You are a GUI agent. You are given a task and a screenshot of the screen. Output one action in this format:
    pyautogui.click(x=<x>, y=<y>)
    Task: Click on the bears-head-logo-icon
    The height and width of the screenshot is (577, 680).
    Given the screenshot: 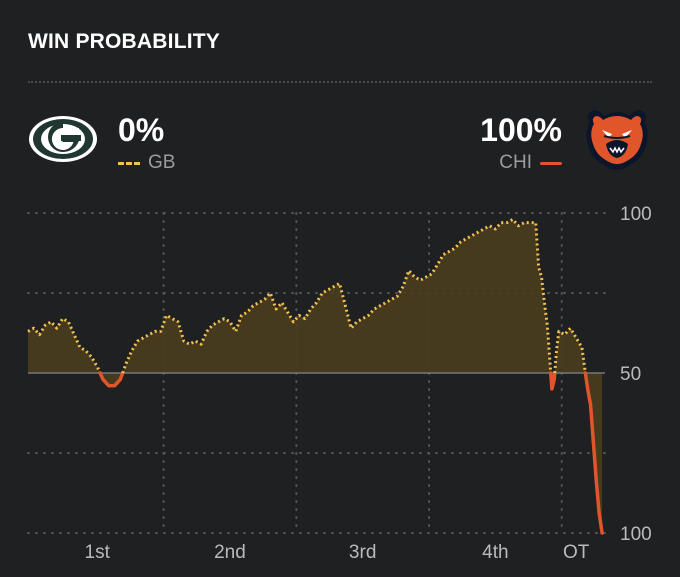 What is the action you would take?
    pyautogui.click(x=617, y=140)
    